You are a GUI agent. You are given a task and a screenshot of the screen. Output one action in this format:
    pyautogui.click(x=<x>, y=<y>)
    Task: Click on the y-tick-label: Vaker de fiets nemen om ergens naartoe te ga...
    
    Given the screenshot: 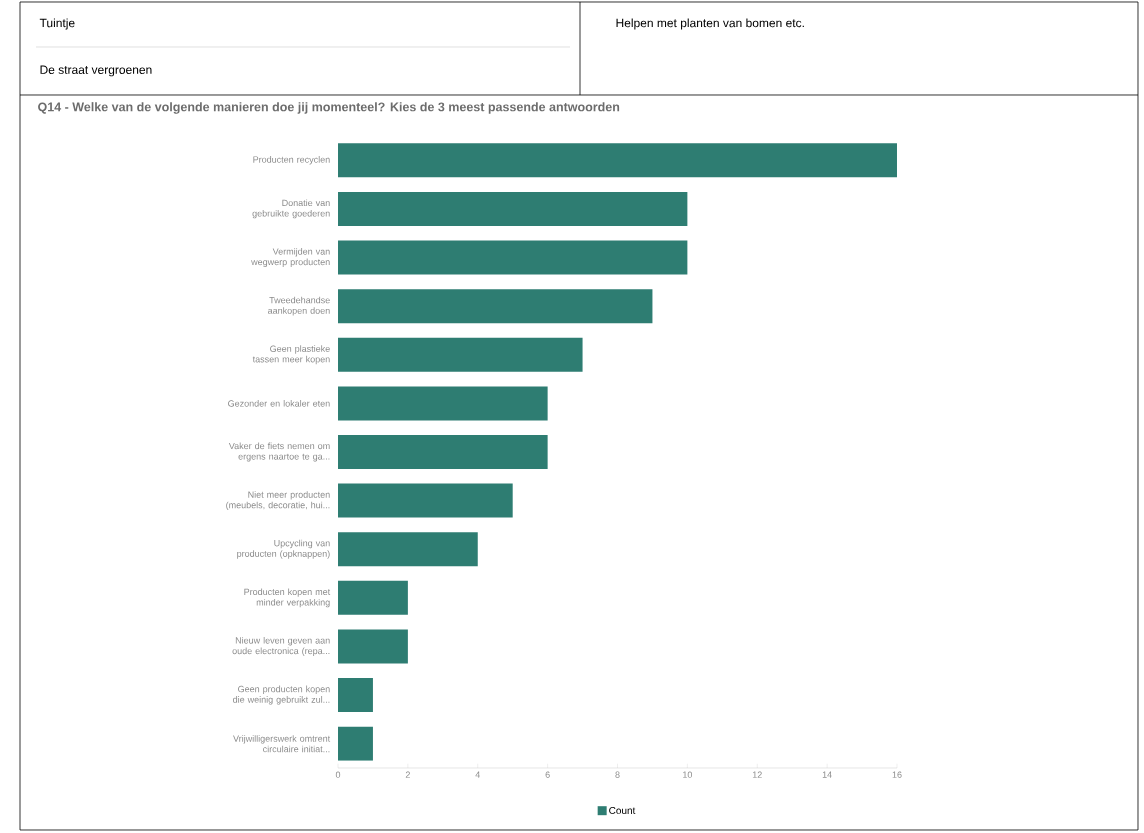 What is the action you would take?
    pyautogui.click(x=279, y=452)
    